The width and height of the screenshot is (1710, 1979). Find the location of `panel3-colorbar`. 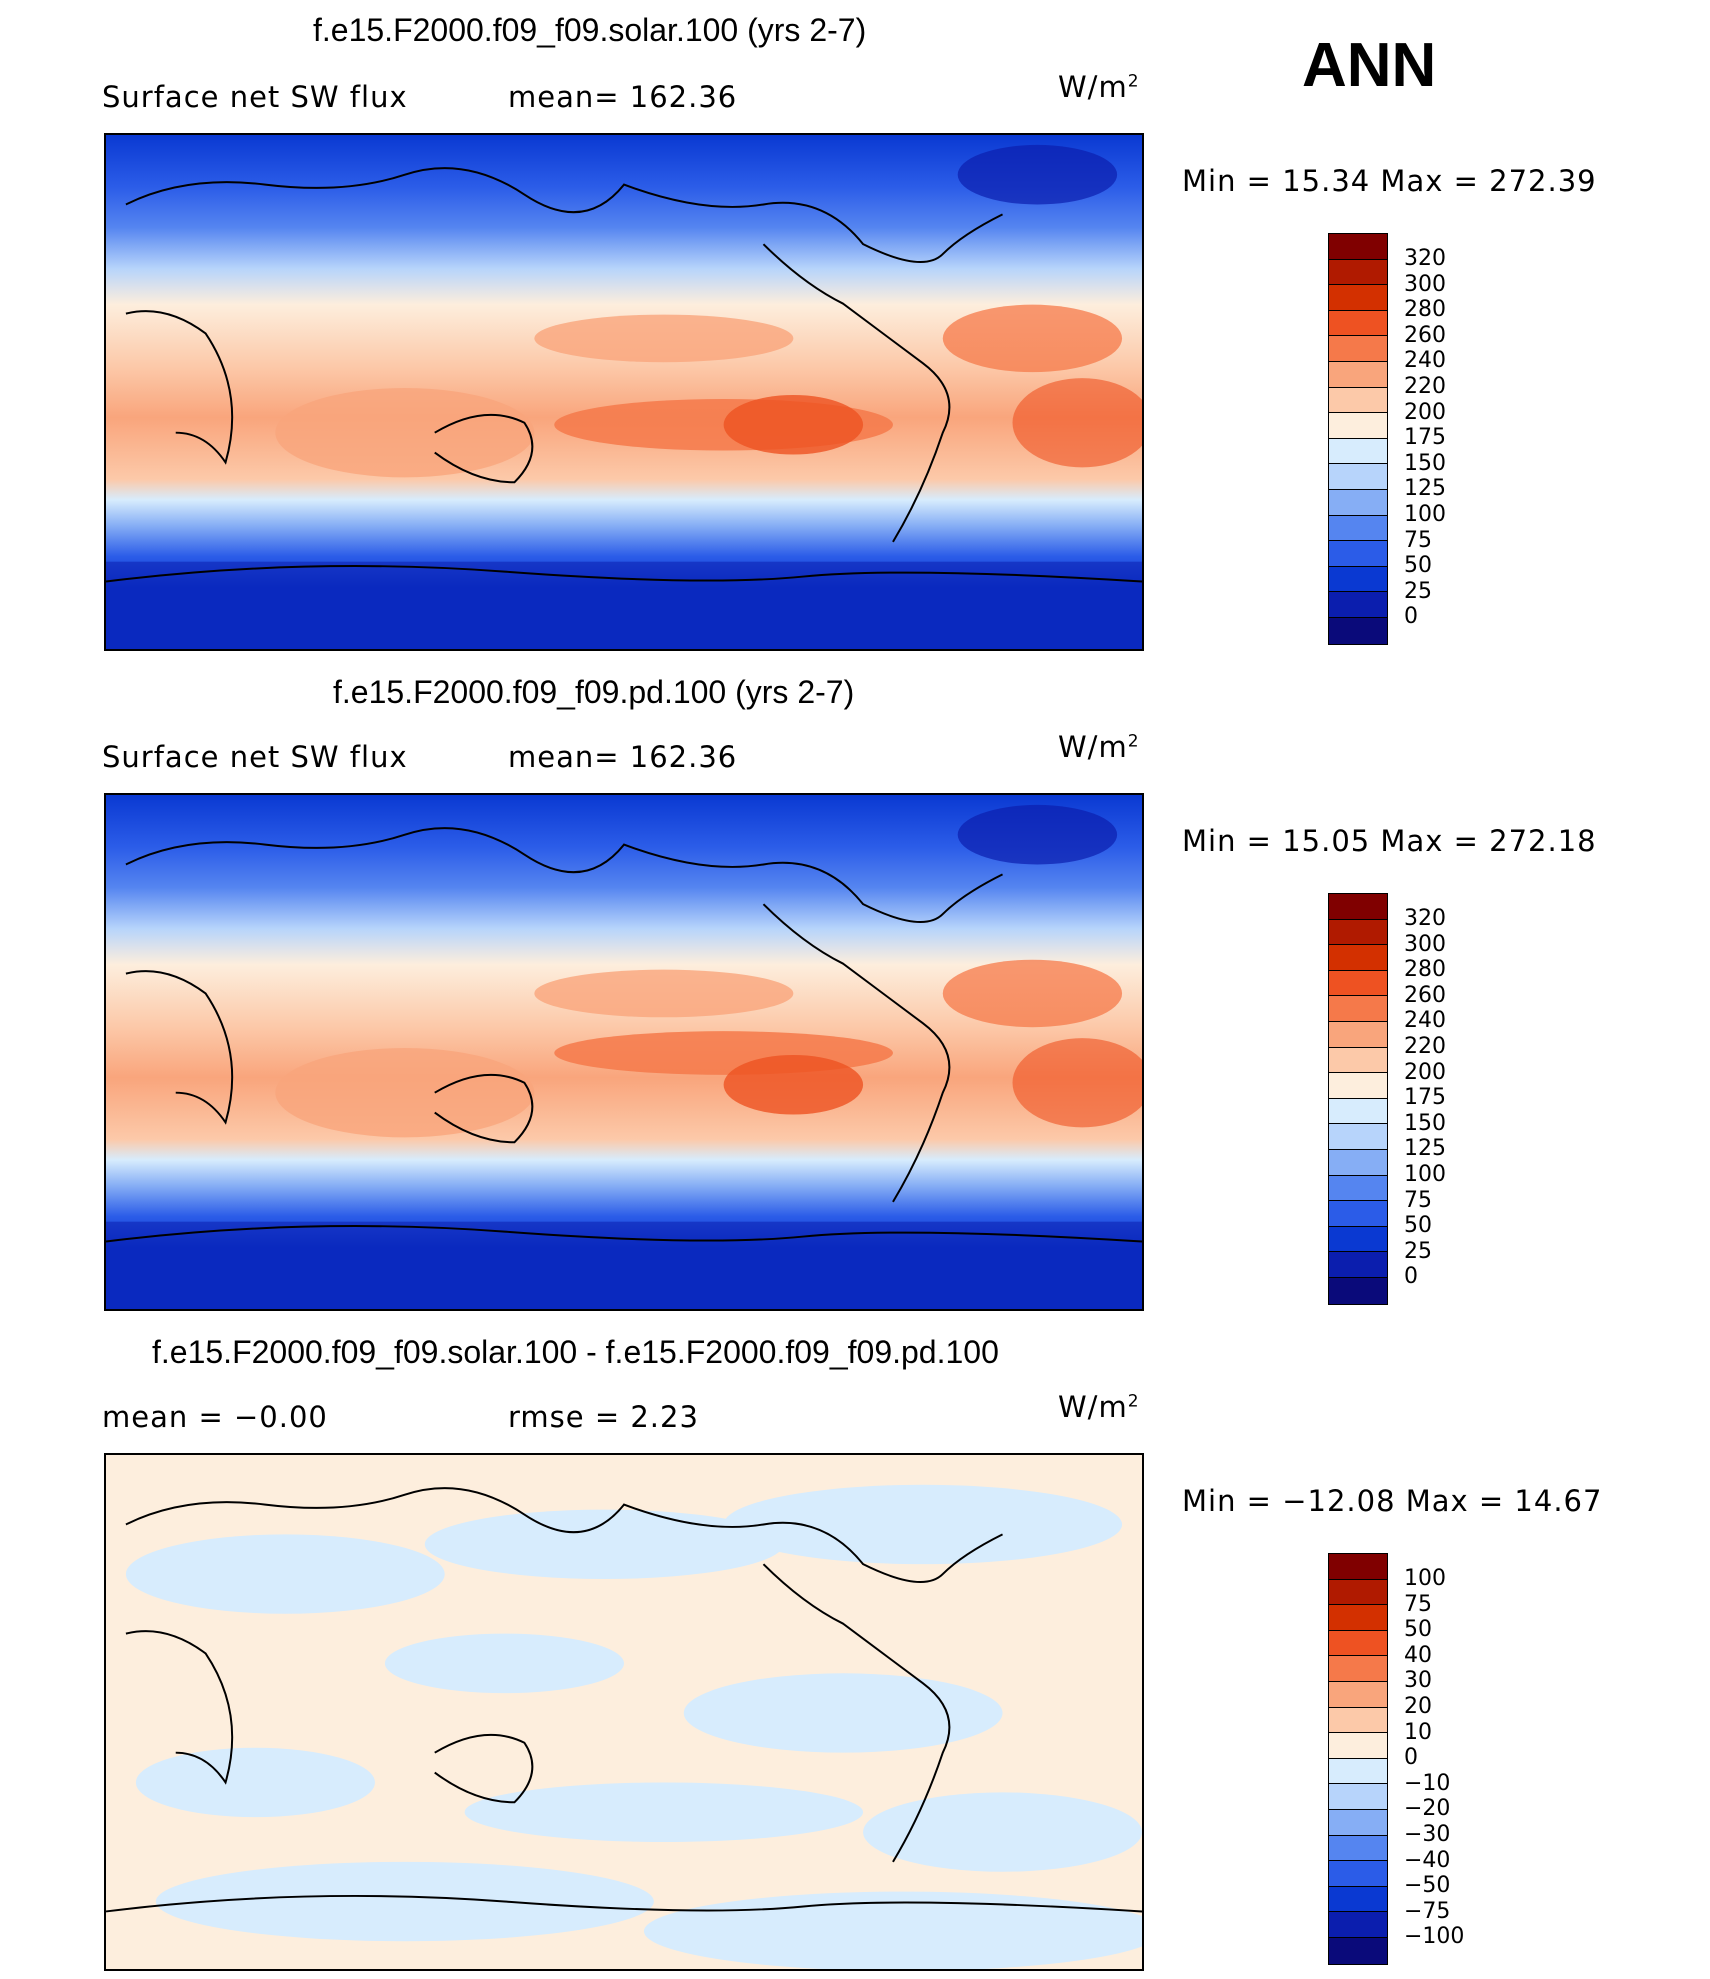

panel3-colorbar is located at coordinates (1358, 1759).